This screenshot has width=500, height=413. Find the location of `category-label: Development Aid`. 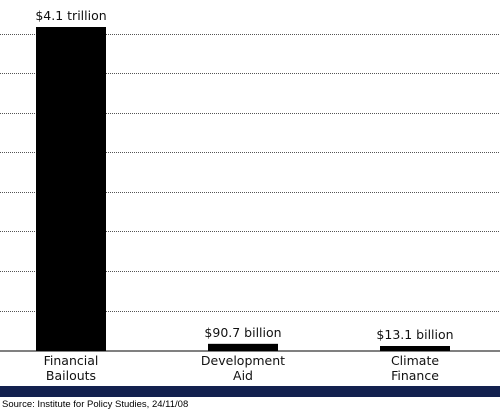

category-label: Development Aid is located at coordinates (243, 368).